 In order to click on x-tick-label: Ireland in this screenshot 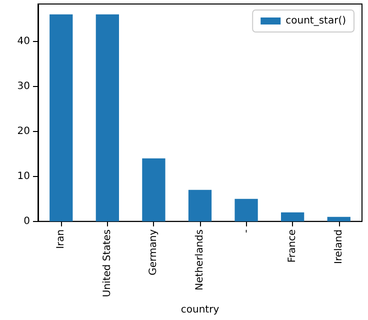, I will do `click(338, 246)`.